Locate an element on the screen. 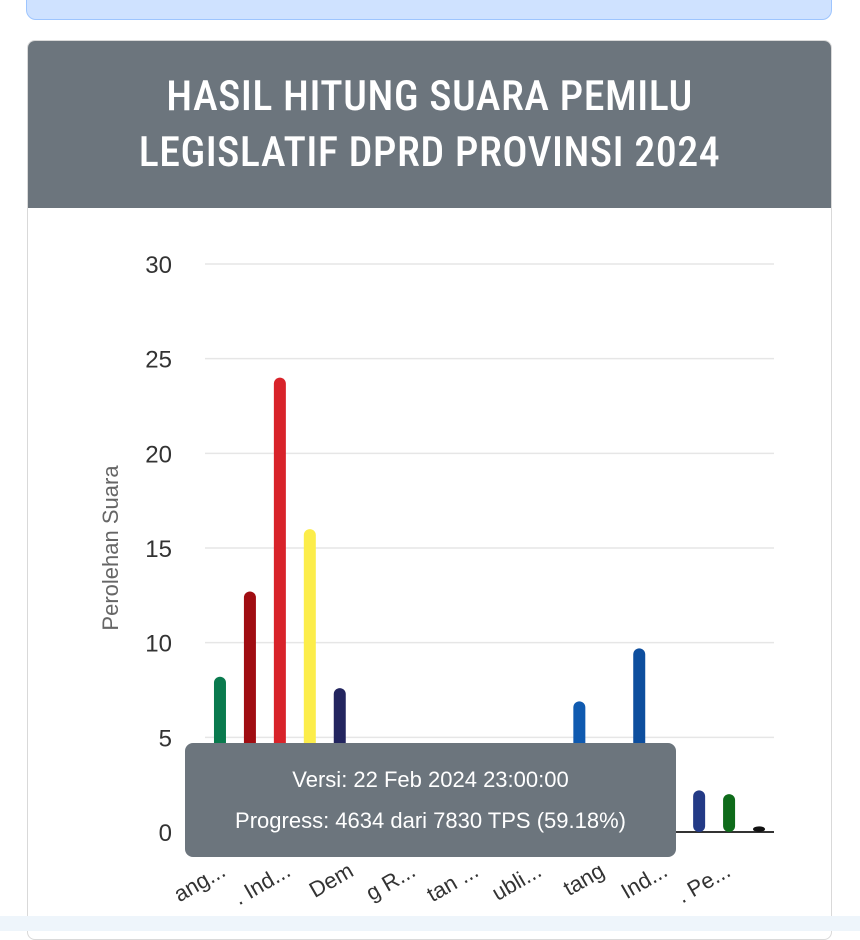 The image size is (860, 940). y-tick-label: 30 is located at coordinates (158, 265).